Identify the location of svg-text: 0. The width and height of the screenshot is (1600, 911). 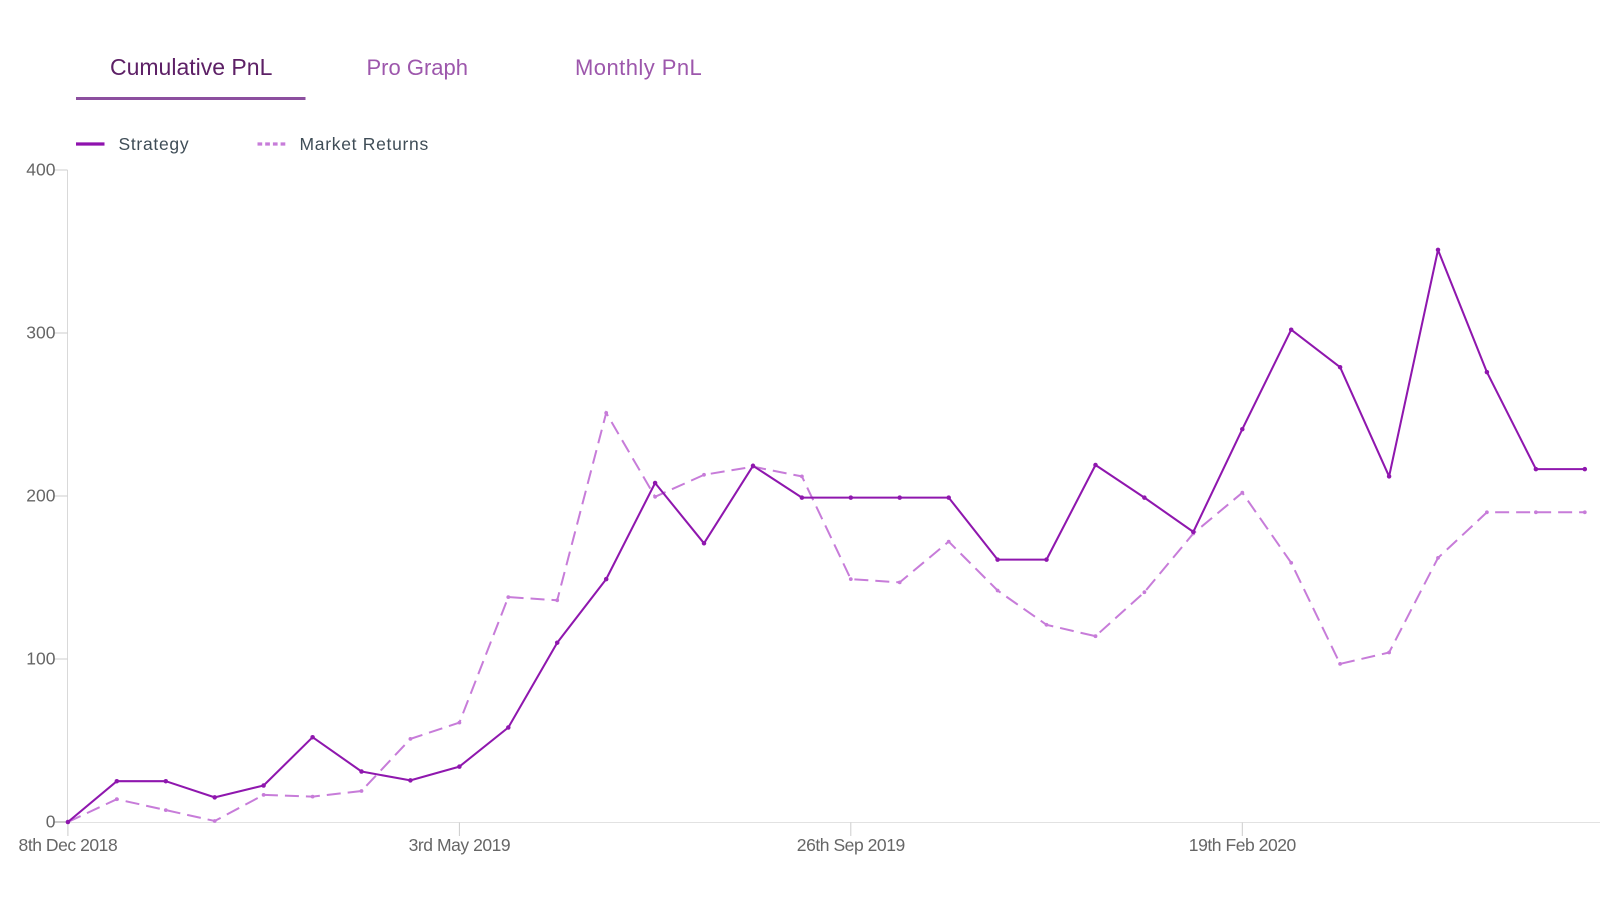
(51, 822).